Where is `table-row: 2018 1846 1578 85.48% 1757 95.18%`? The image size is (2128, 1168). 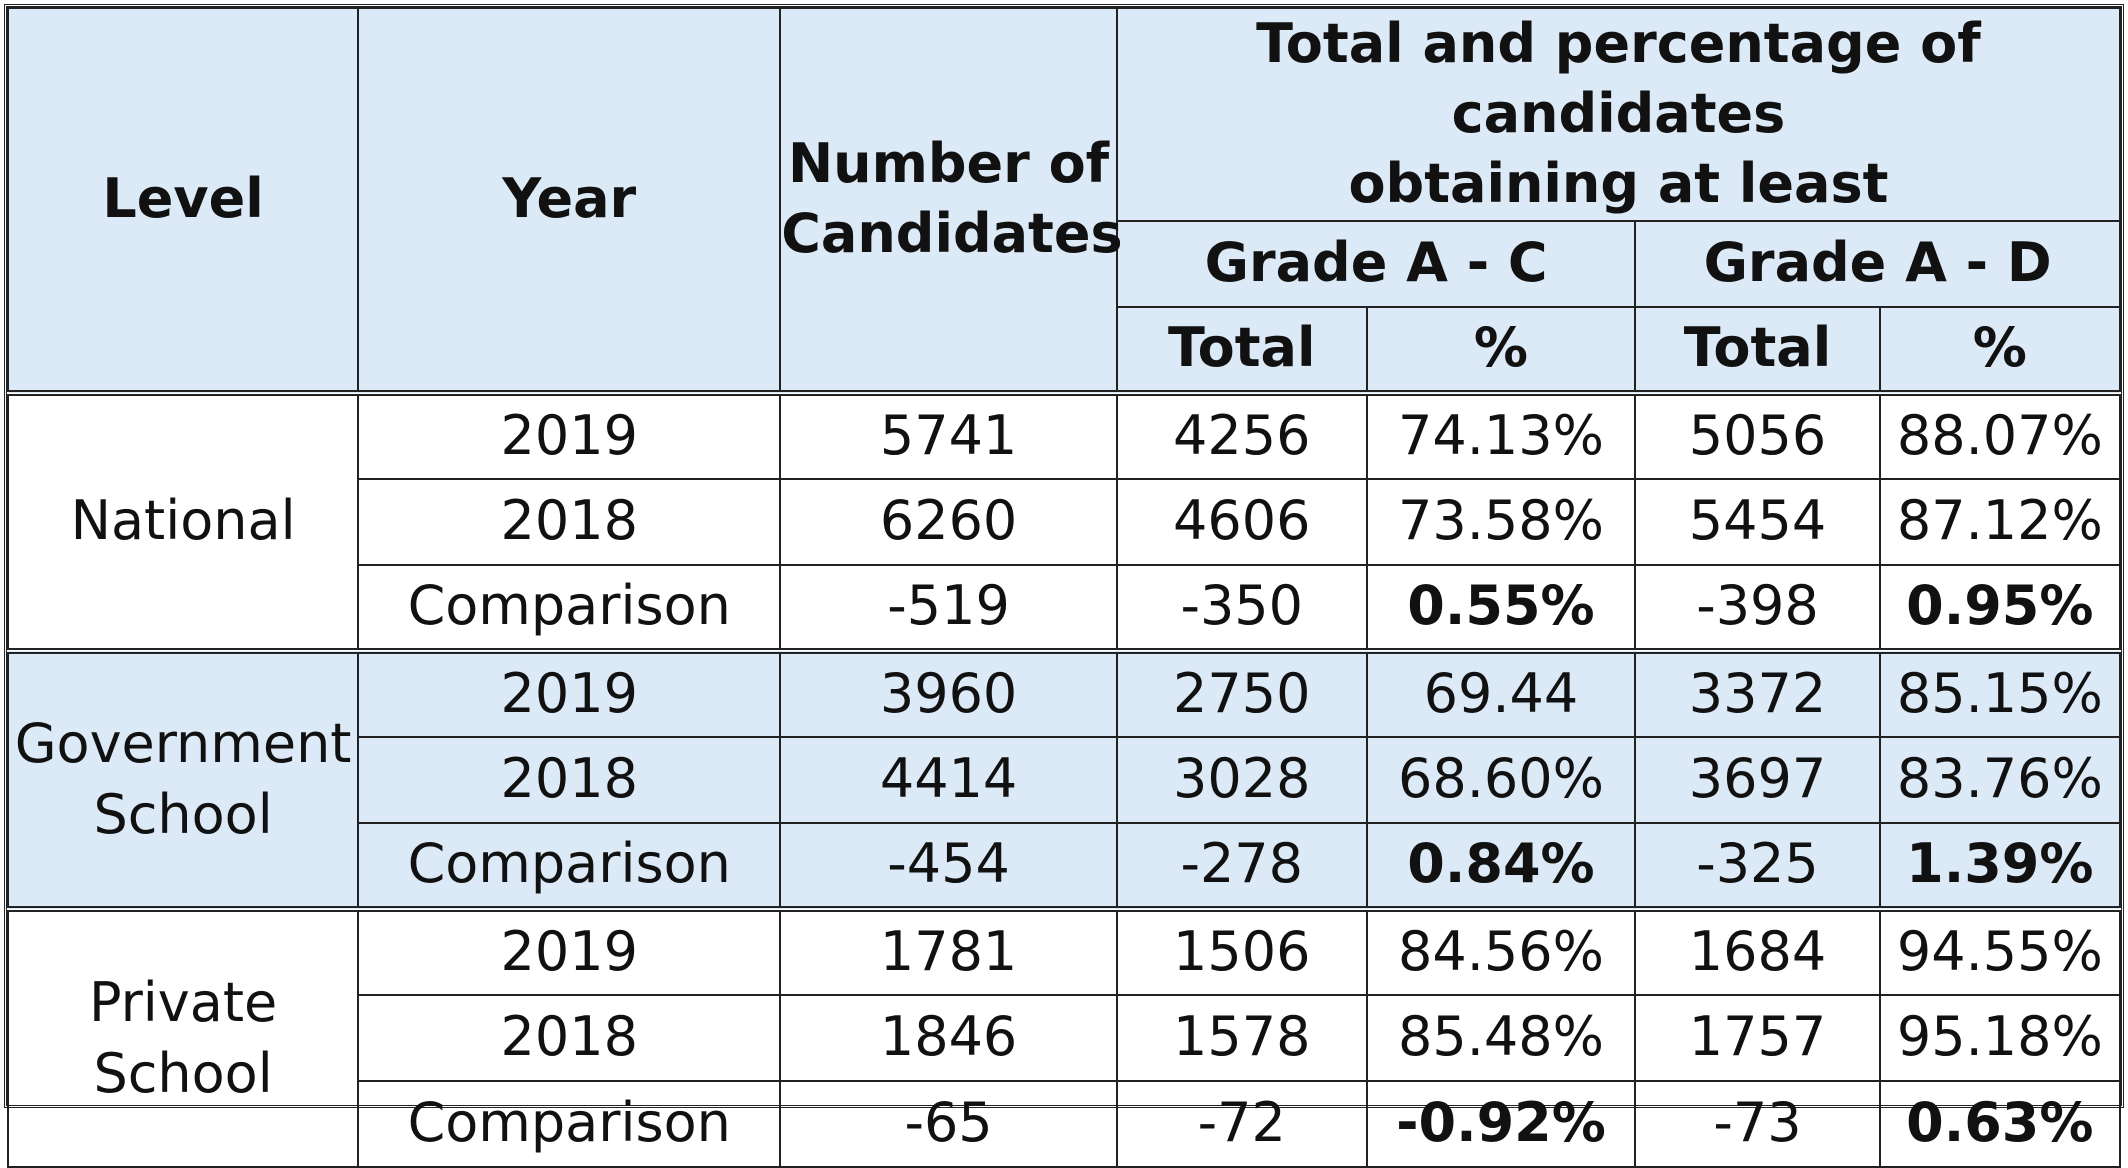
table-row: 2018 1846 1578 85.48% 1757 95.18% is located at coordinates (1065, 1037).